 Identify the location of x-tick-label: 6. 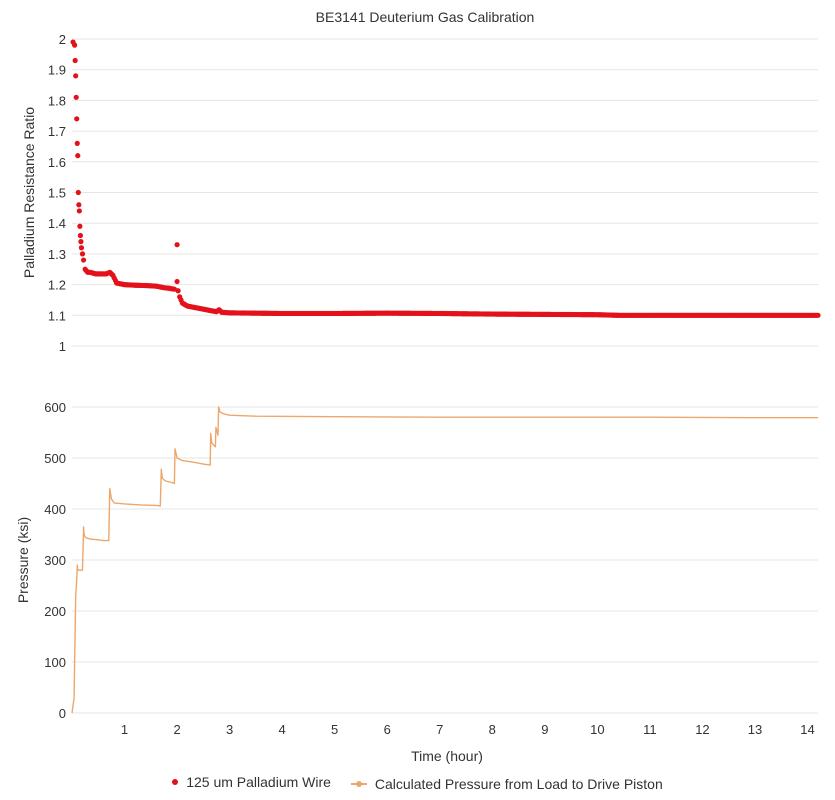
(387, 729).